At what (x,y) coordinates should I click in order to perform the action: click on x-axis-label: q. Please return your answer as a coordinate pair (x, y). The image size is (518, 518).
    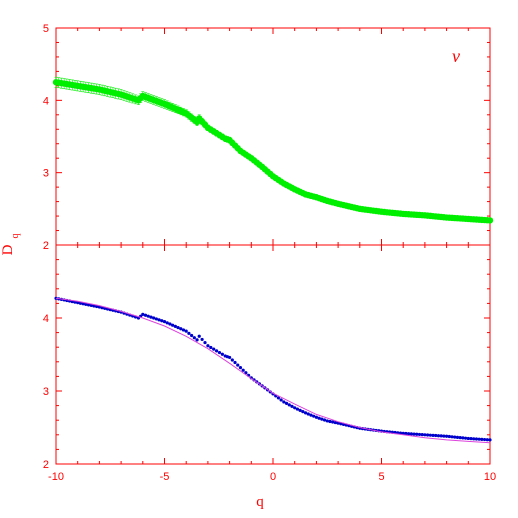
    Looking at the image, I should click on (260, 502).